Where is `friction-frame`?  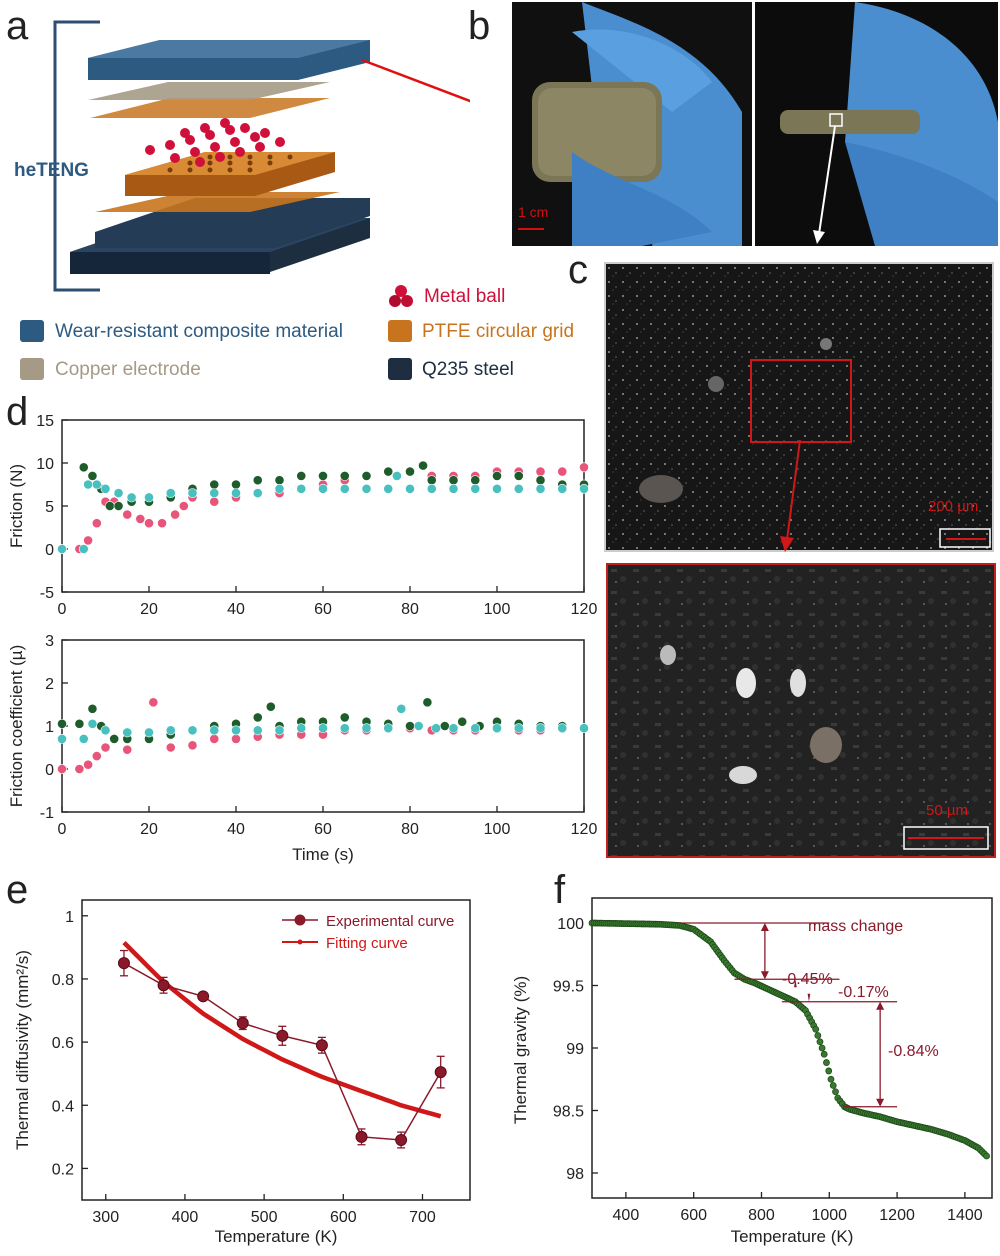
friction-frame is located at coordinates (323, 506).